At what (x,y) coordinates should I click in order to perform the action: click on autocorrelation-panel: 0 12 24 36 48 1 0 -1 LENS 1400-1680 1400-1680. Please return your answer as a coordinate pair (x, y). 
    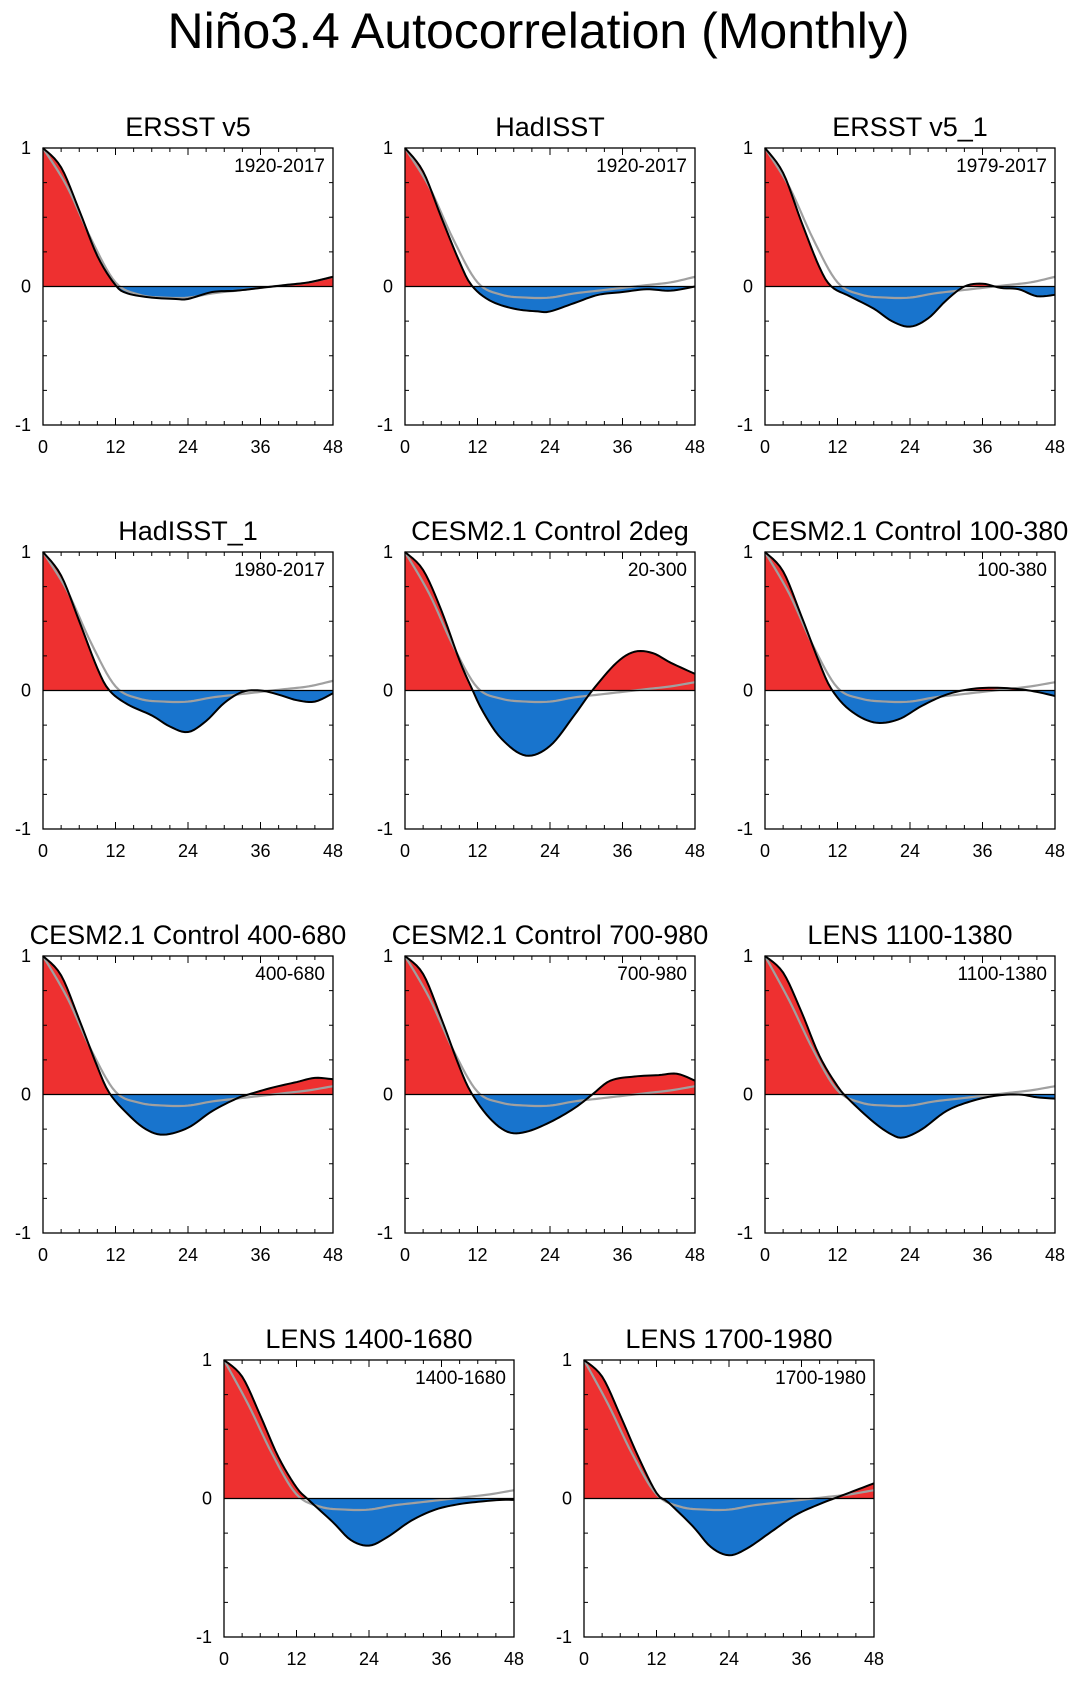
    Looking at the image, I should click on (360, 1496).